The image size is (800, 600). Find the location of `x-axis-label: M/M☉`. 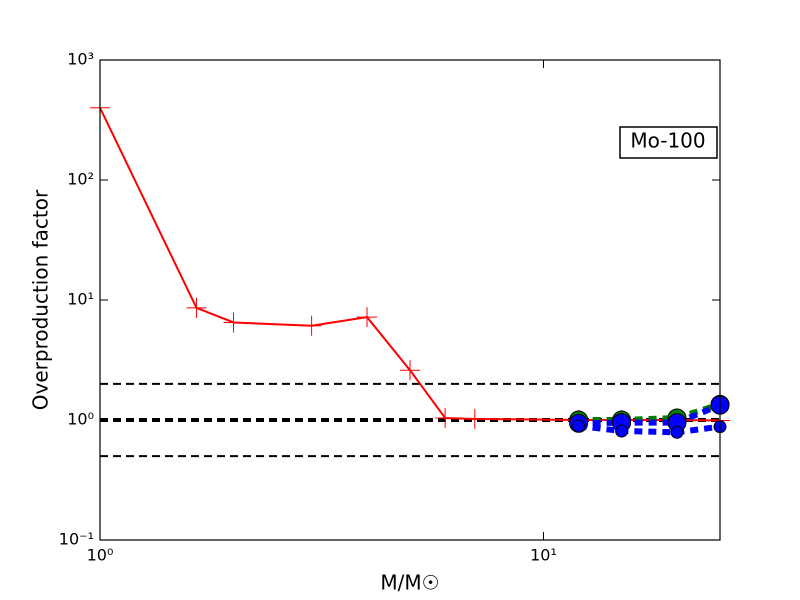

x-axis-label: M/M☉ is located at coordinates (409, 583).